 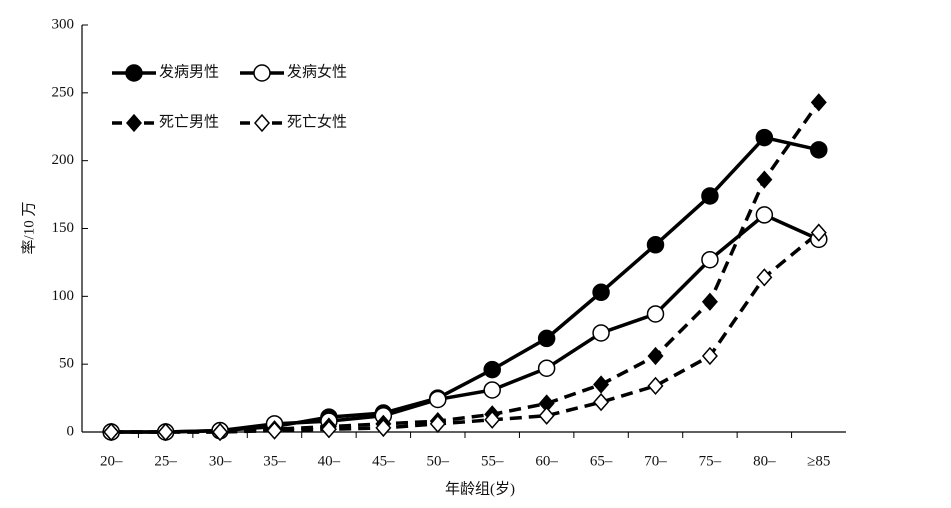 What do you see at coordinates (63, 228) in the screenshot?
I see `y-tick-label: 150` at bounding box center [63, 228].